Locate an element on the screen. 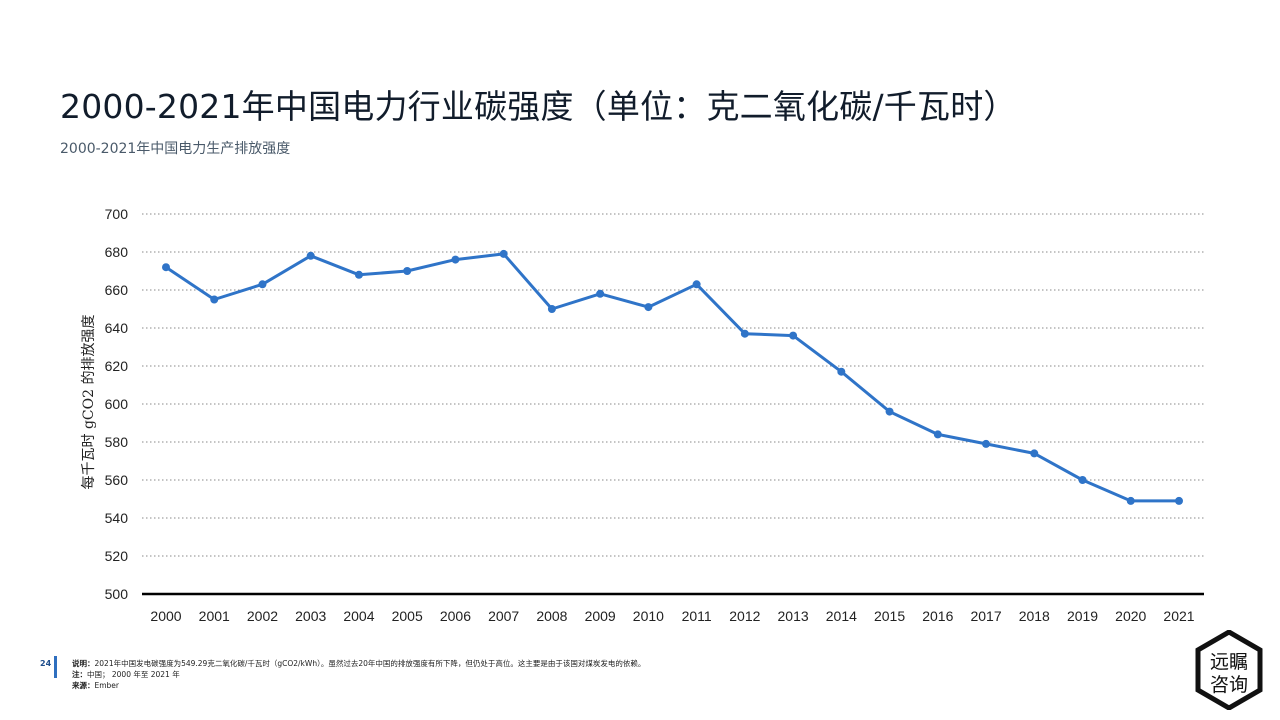 The height and width of the screenshot is (720, 1280). data-point-2015 is located at coordinates (889, 411).